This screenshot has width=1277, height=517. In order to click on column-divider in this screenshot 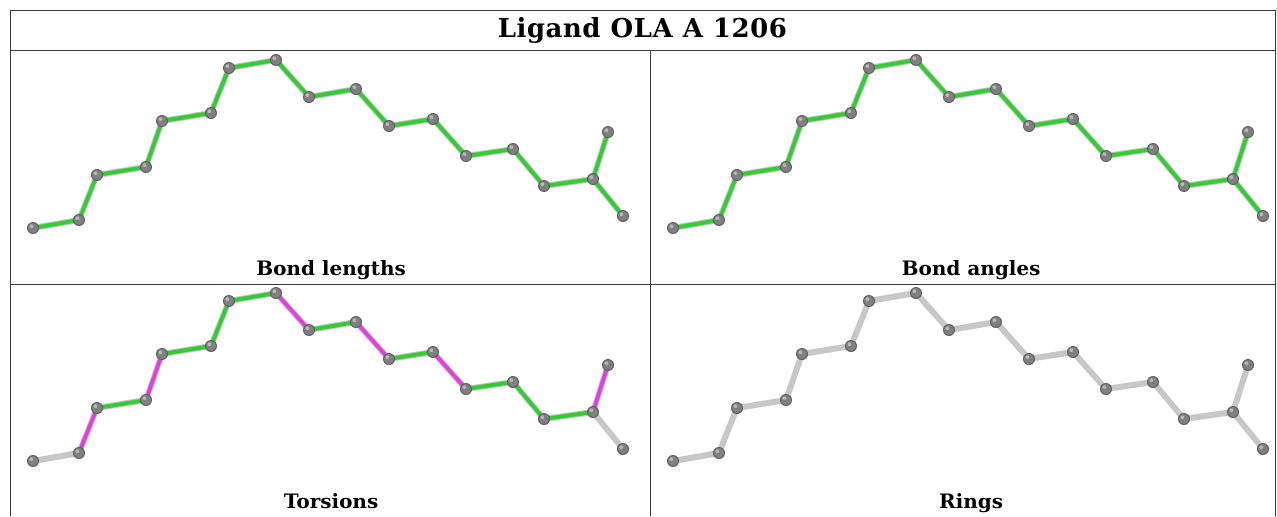, I will do `click(650, 283)`.